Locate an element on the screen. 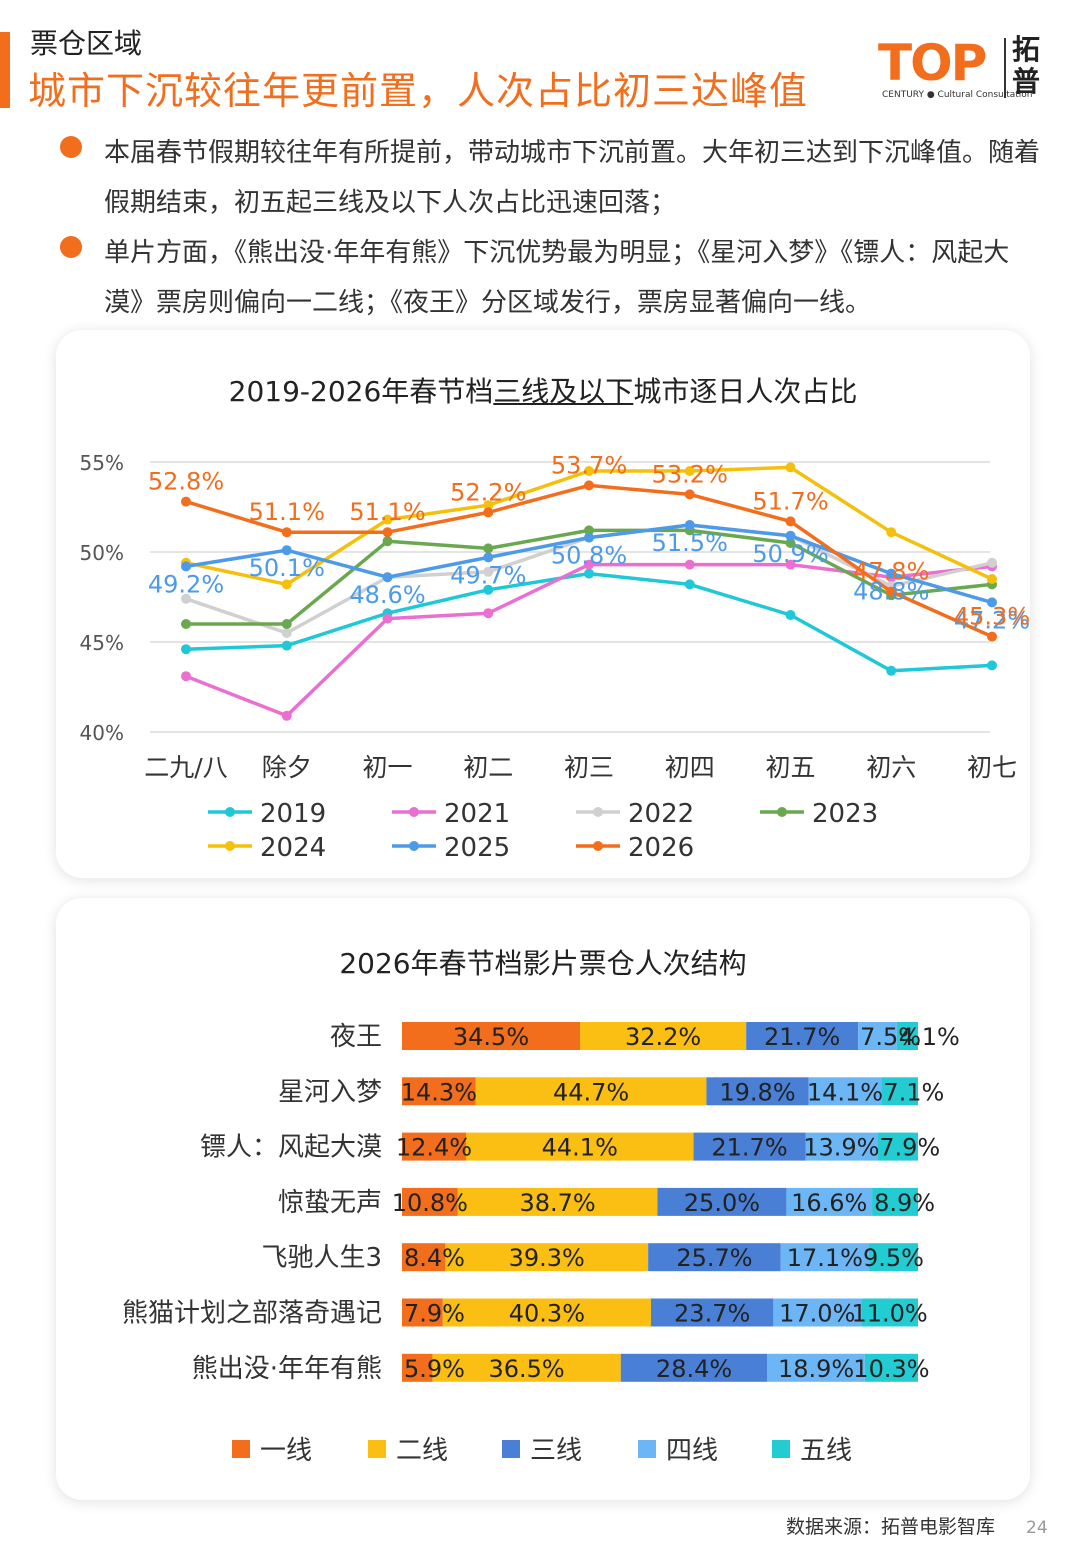 The height and width of the screenshot is (1560, 1080). bar-value-label-三线: 25.7% is located at coordinates (714, 1258).